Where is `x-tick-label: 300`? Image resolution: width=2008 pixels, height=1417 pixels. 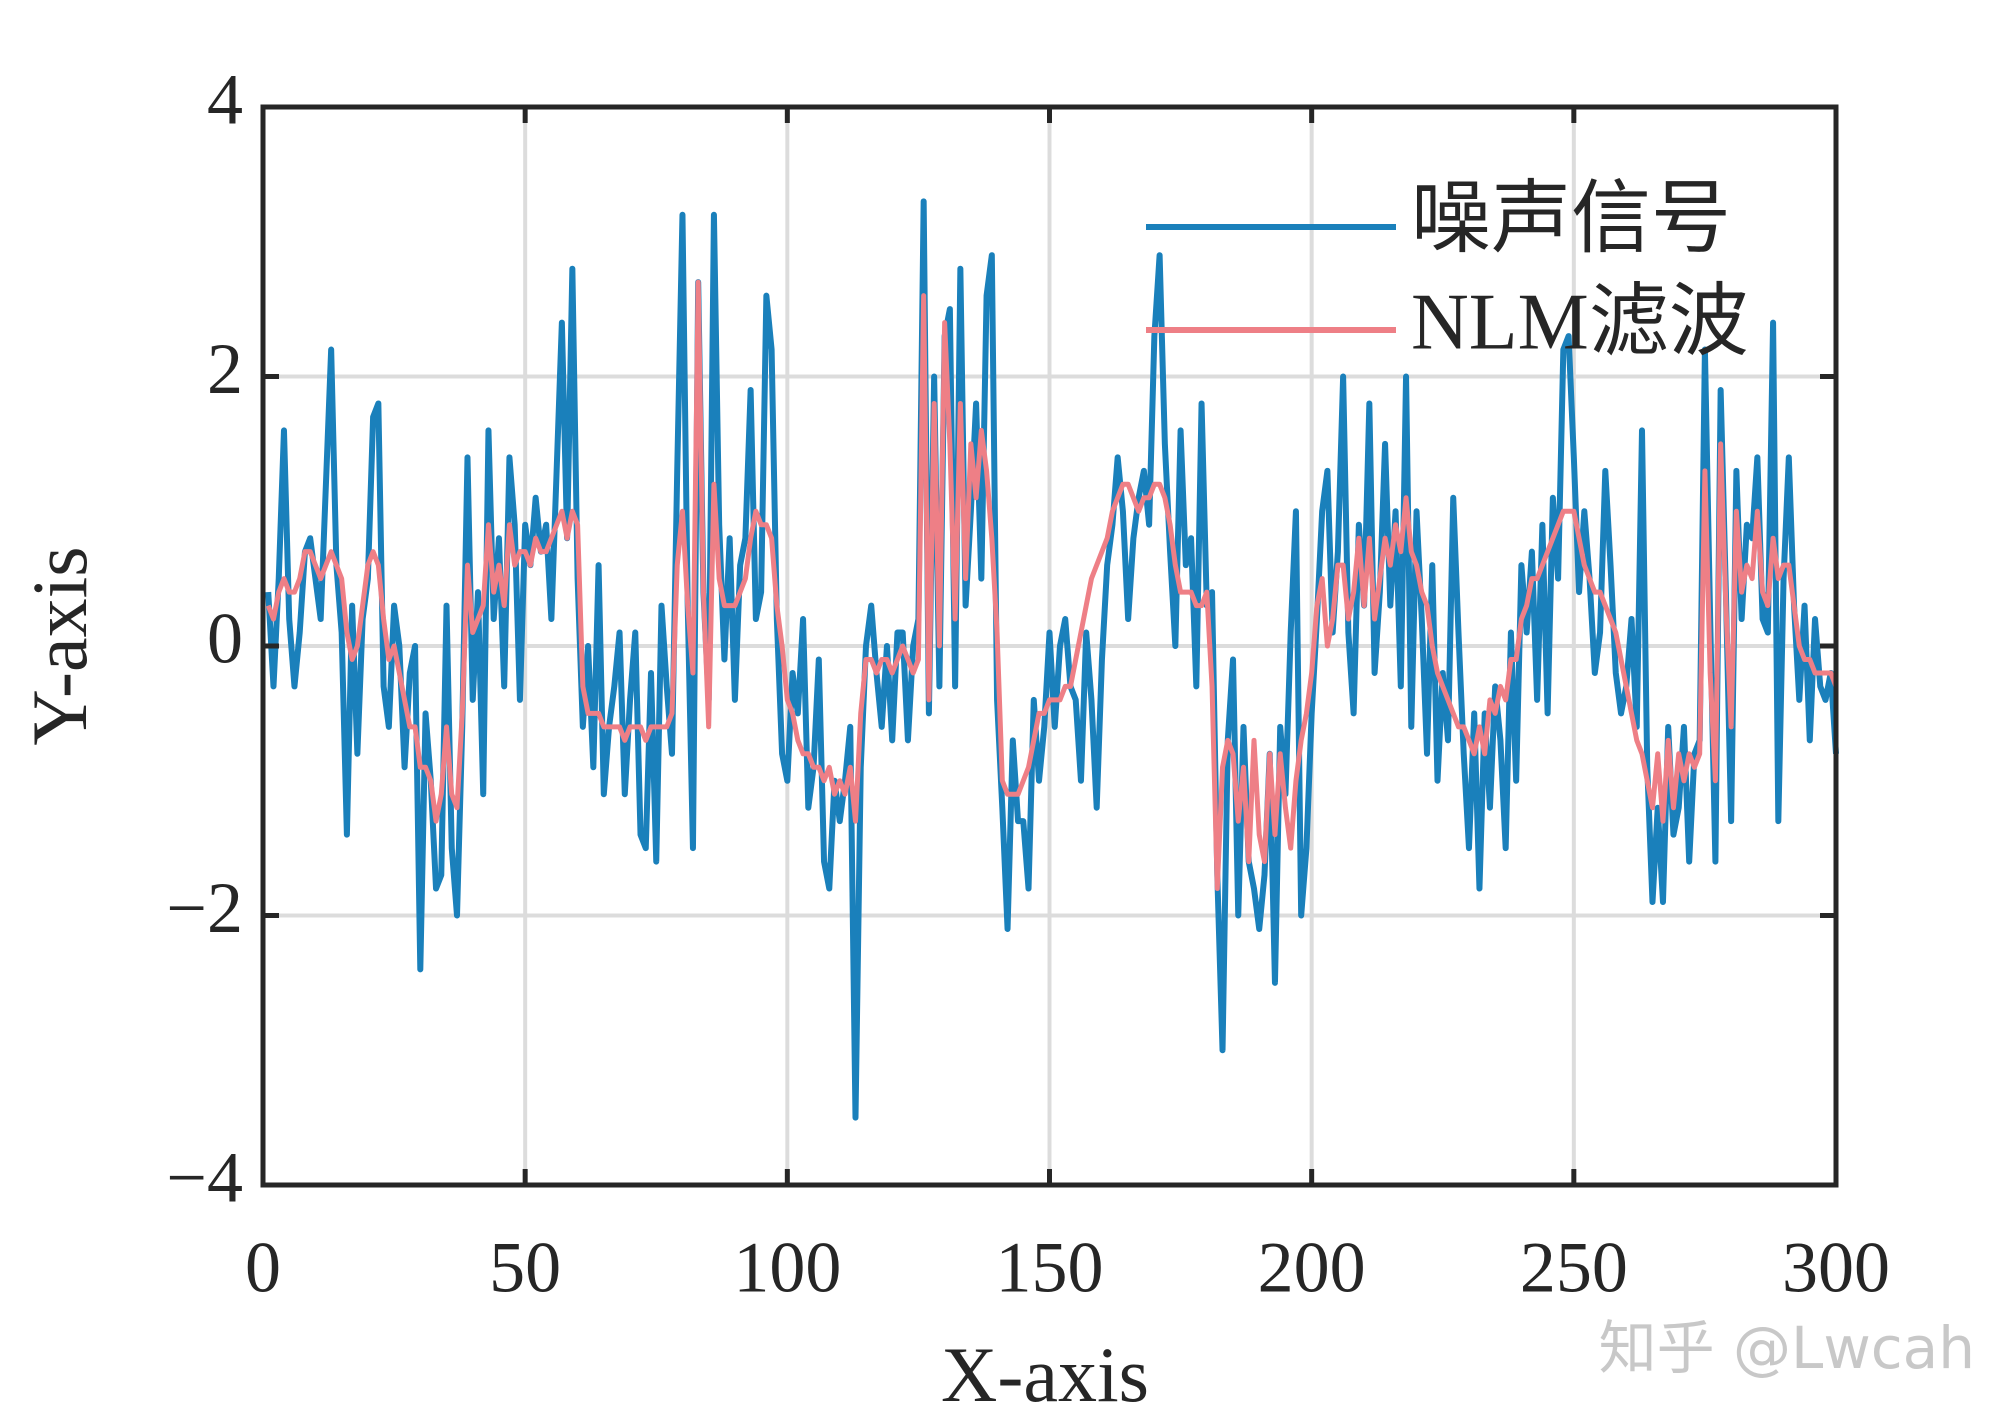
x-tick-label: 300 is located at coordinates (1836, 1268).